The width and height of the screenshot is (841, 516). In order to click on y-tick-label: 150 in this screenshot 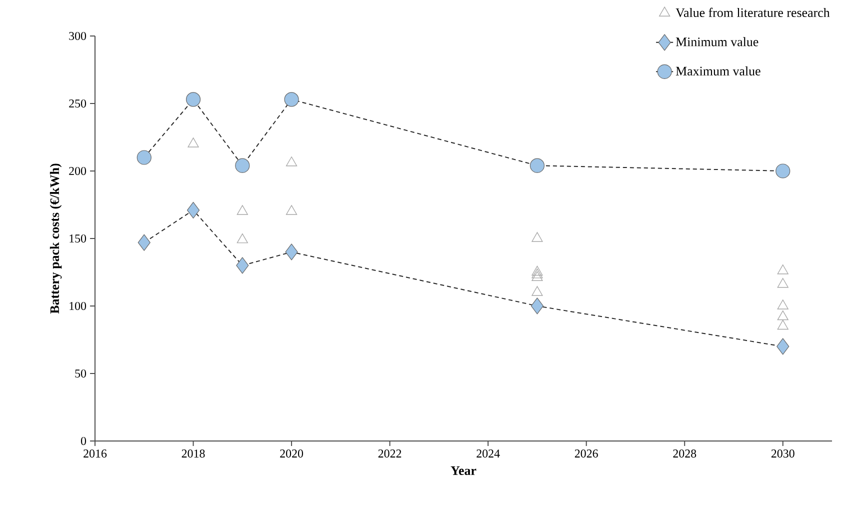, I will do `click(78, 238)`.